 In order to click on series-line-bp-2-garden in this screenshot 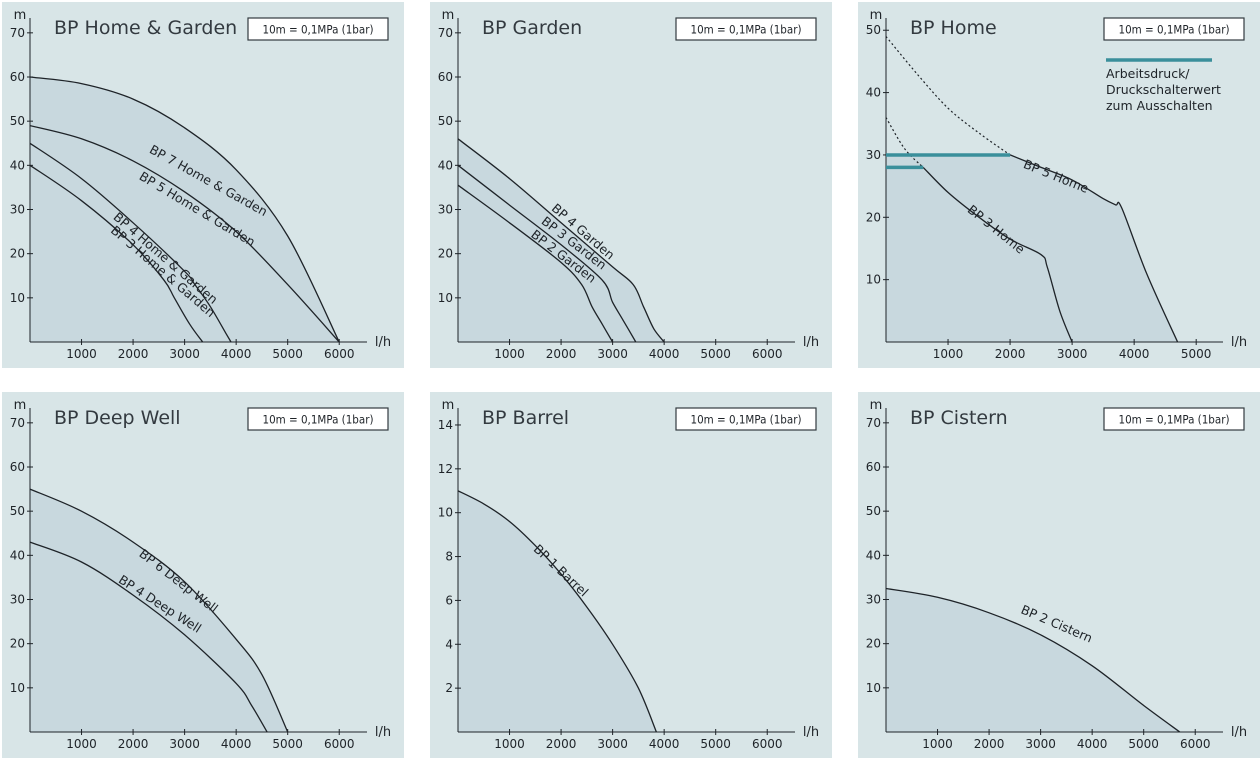, I will do `click(535, 263)`.